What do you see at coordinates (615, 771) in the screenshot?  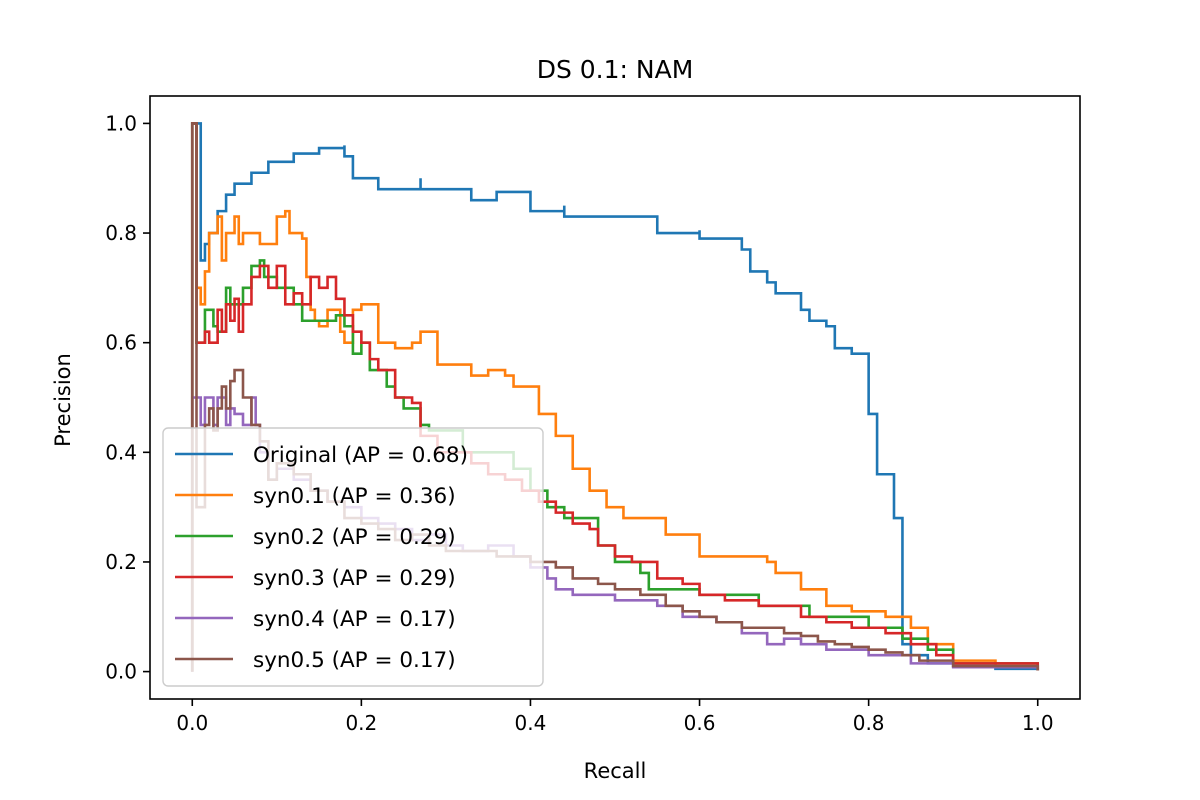 I see `x-axis-label: Recall` at bounding box center [615, 771].